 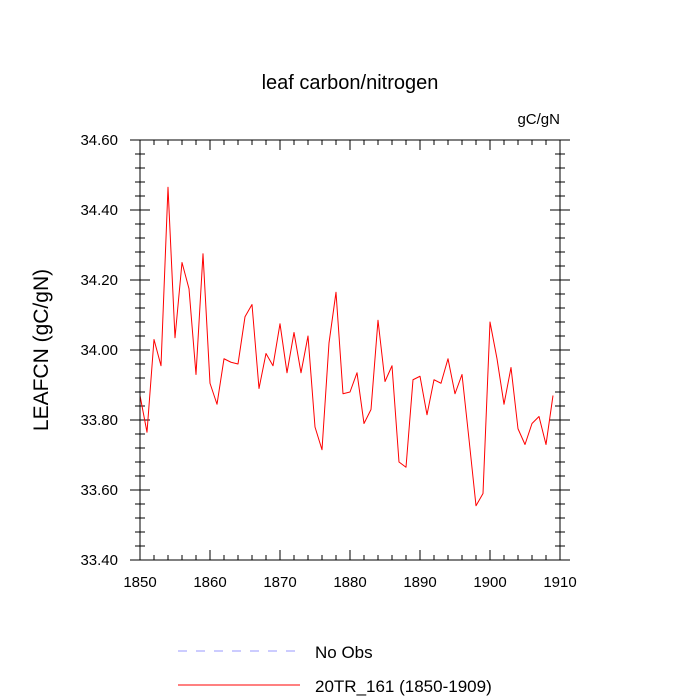 What do you see at coordinates (209, 582) in the screenshot?
I see `x-tick-label: 1860` at bounding box center [209, 582].